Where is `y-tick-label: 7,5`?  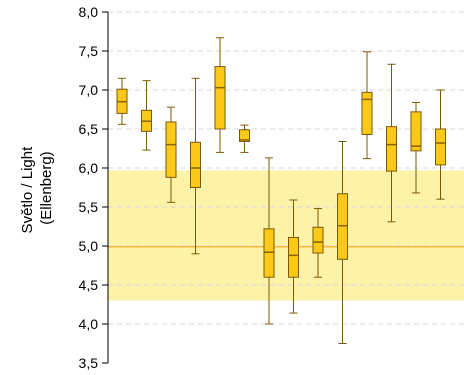 y-tick-label: 7,5 is located at coordinates (89, 51).